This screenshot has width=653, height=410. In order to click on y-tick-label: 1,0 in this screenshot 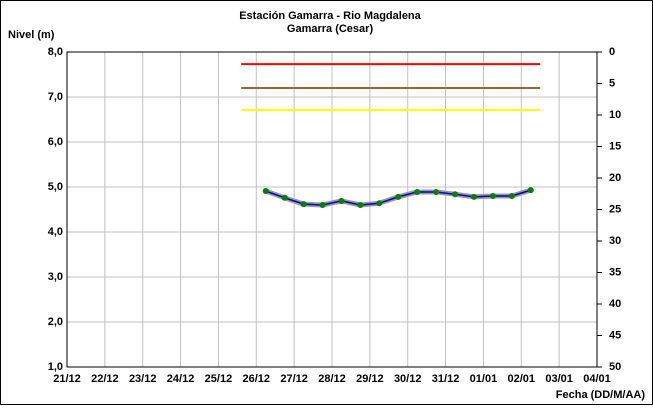, I will do `click(55, 367)`.